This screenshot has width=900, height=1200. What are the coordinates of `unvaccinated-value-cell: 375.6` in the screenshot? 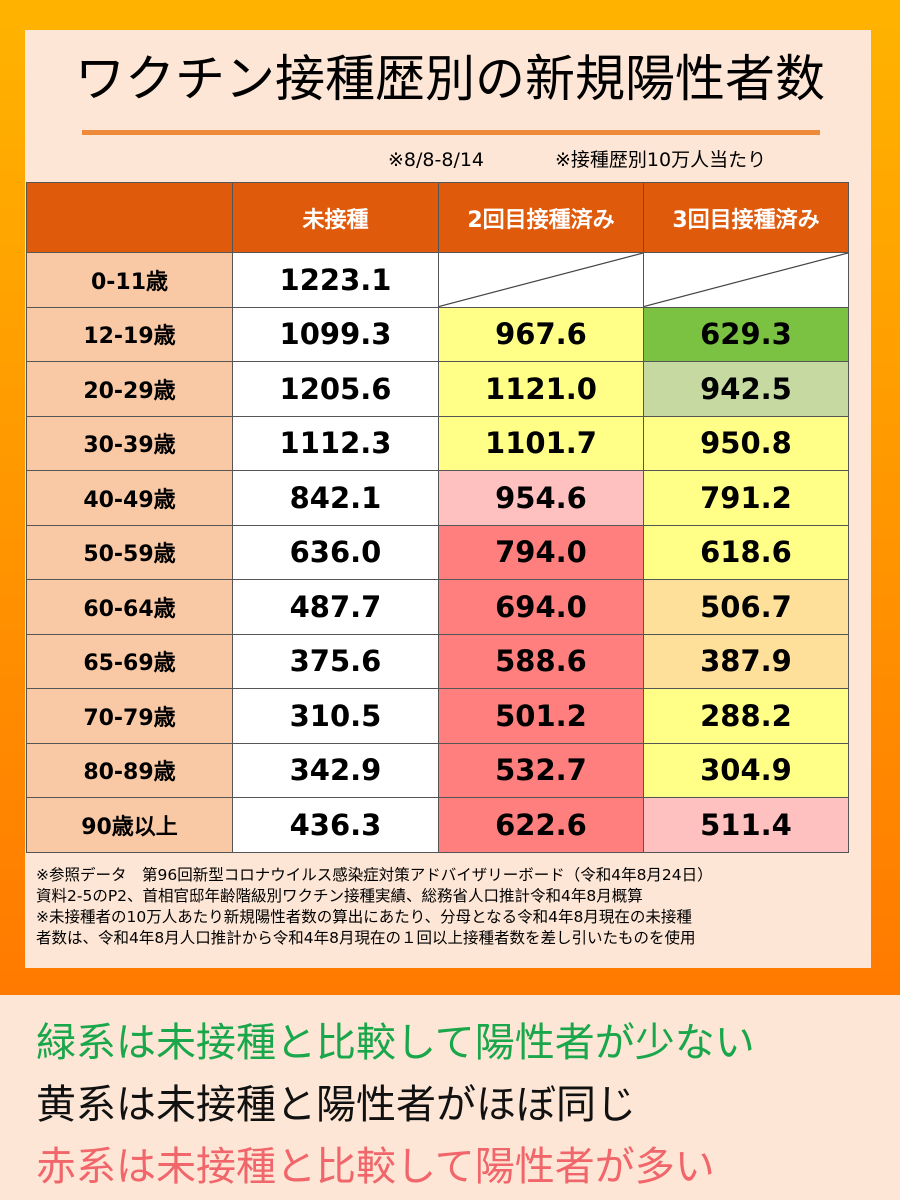 It's located at (335, 661).